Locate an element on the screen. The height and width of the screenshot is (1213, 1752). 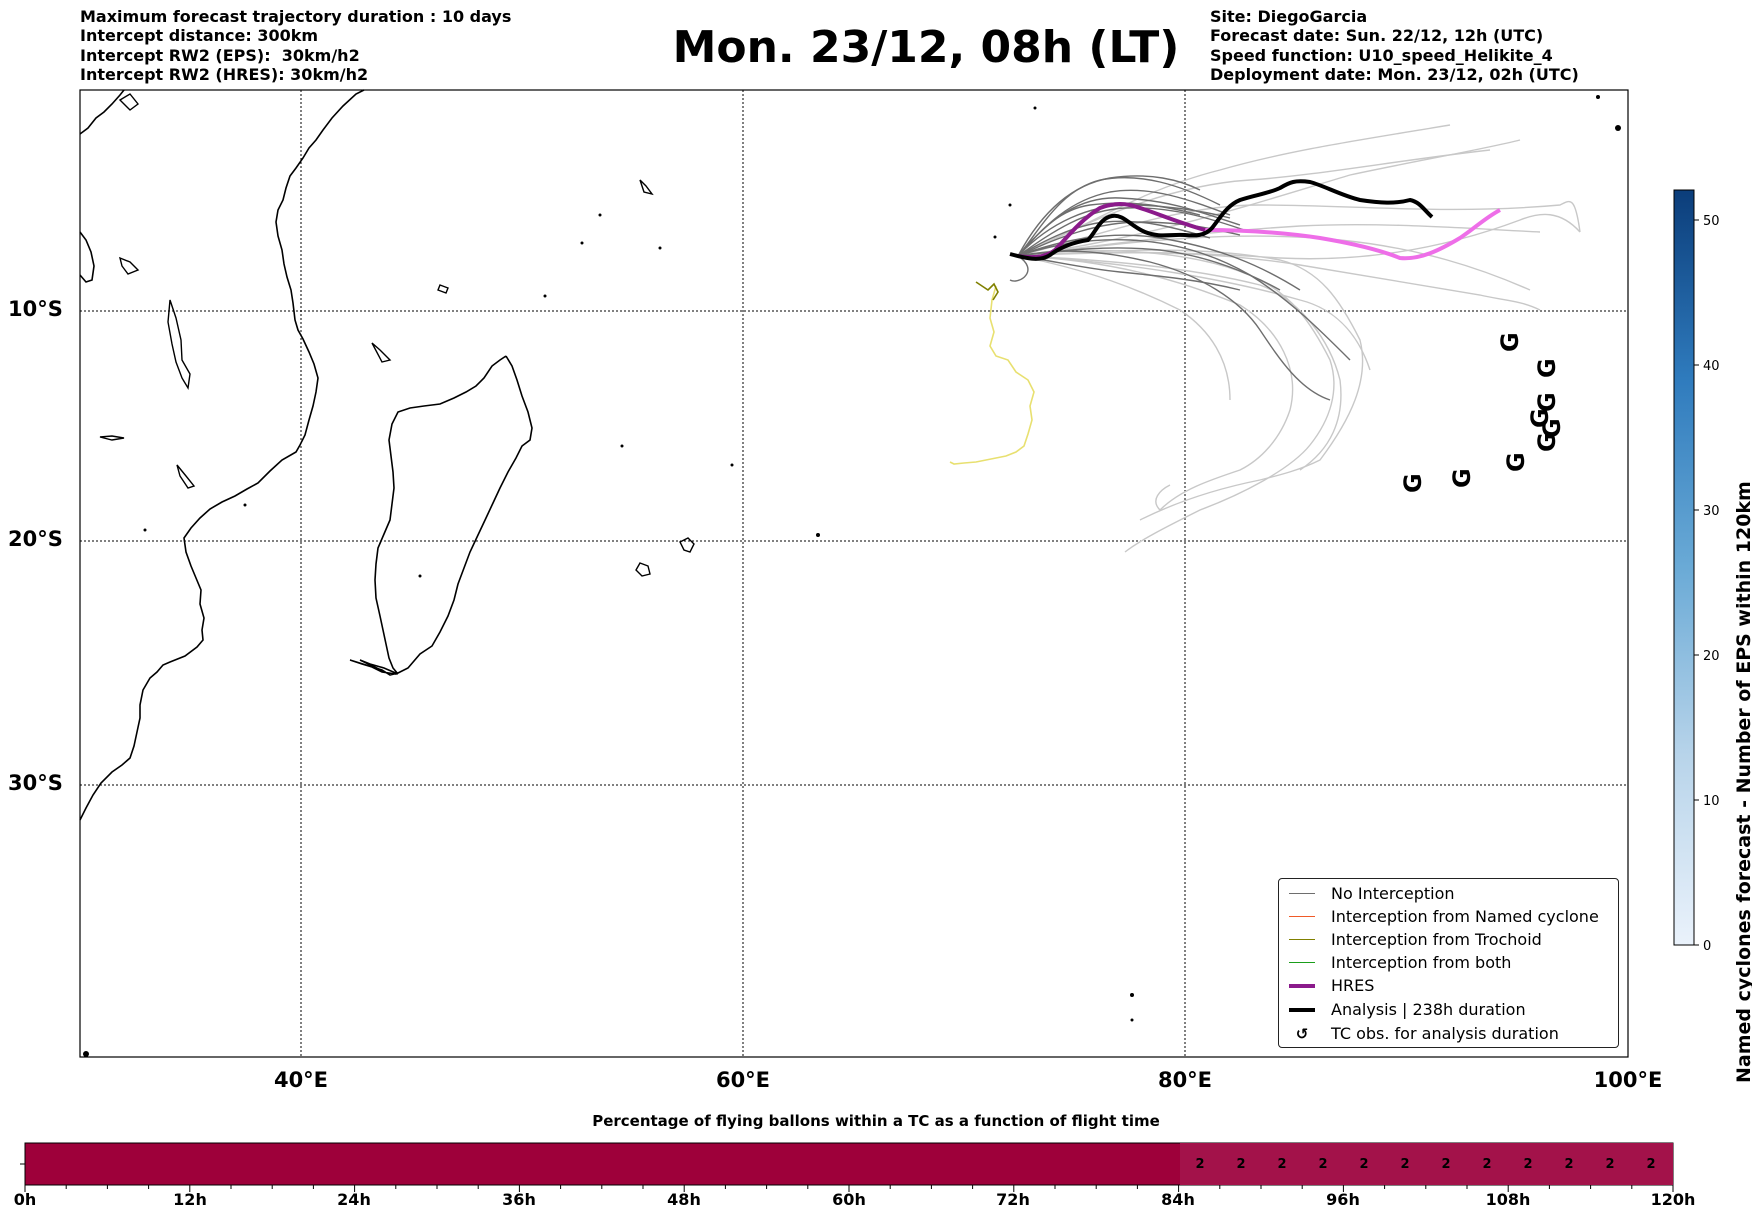
lat-label-30s: 30°S is located at coordinates (35, 783).